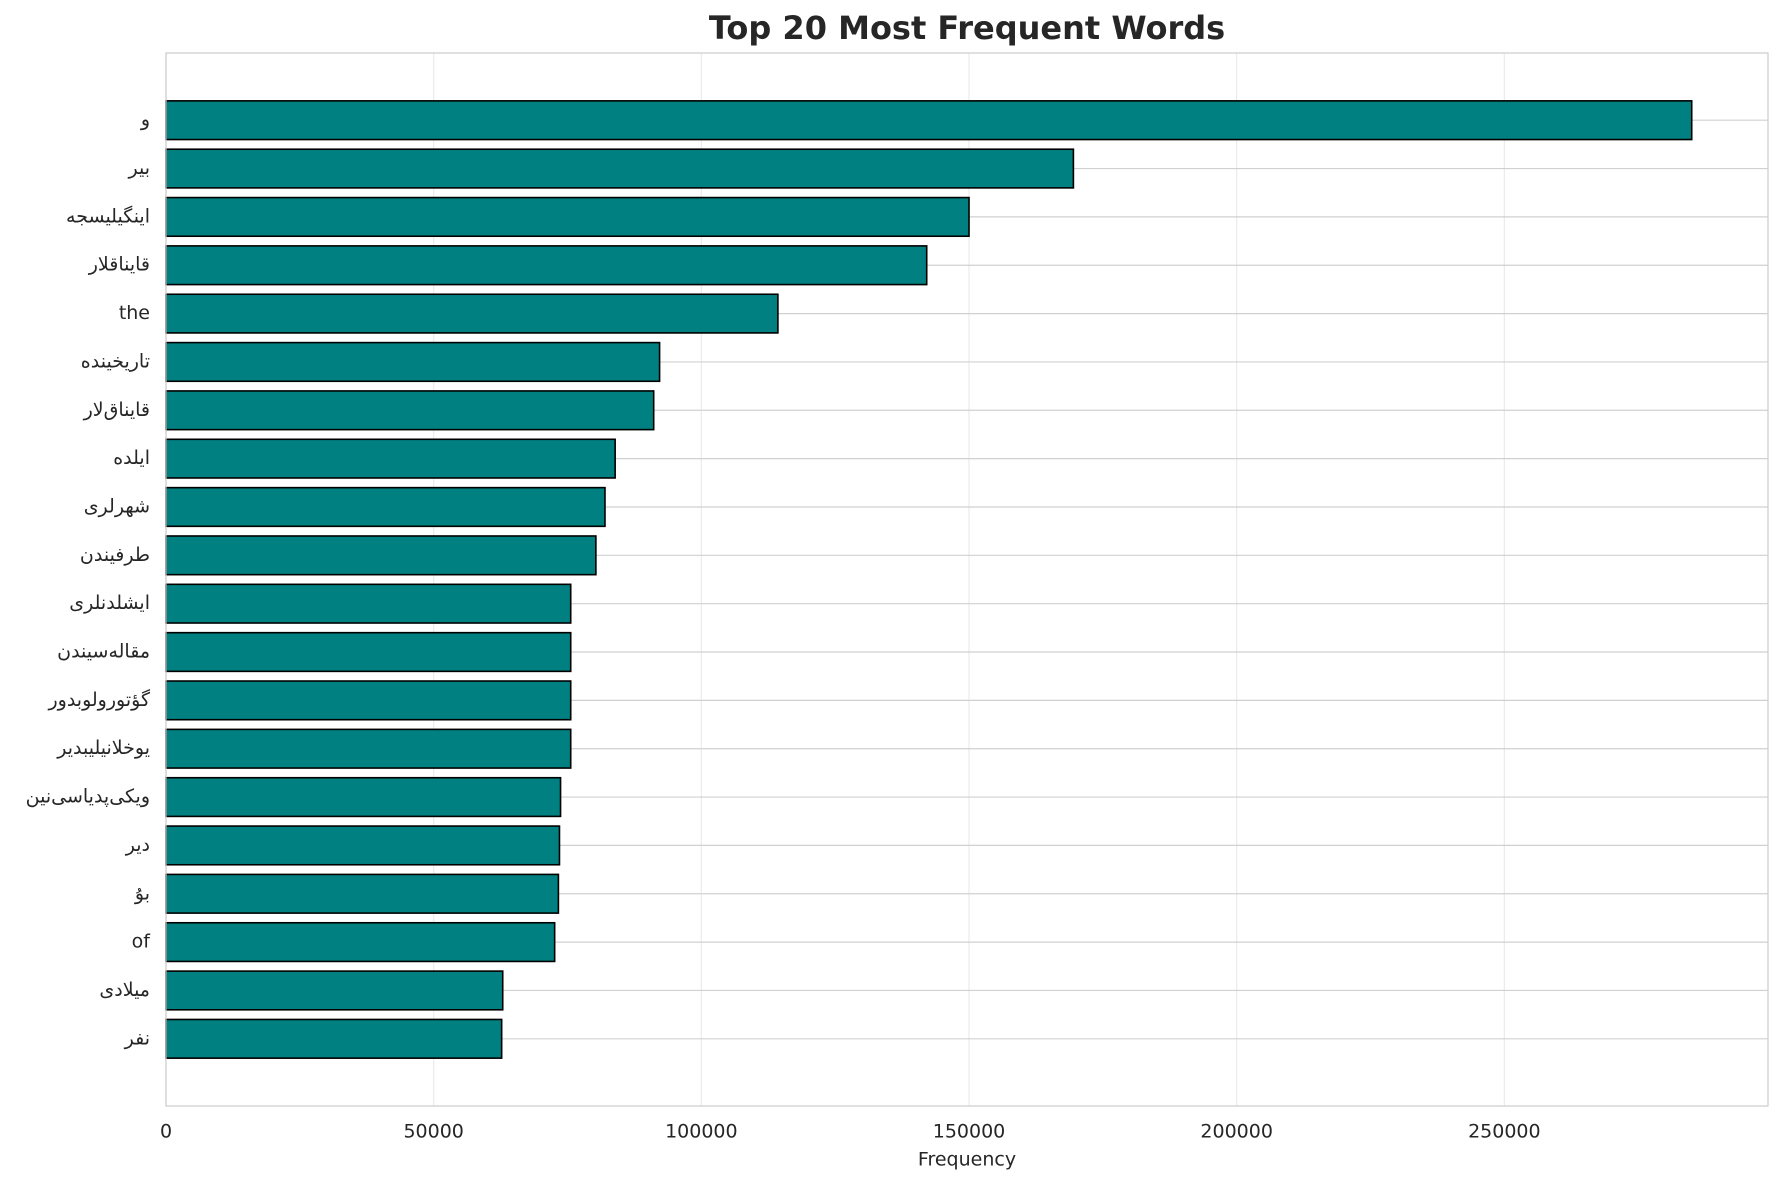 This screenshot has height=1185, width=1784. Describe the element at coordinates (1236, 1132) in the screenshot. I see `x-tick-label: 200000` at that location.